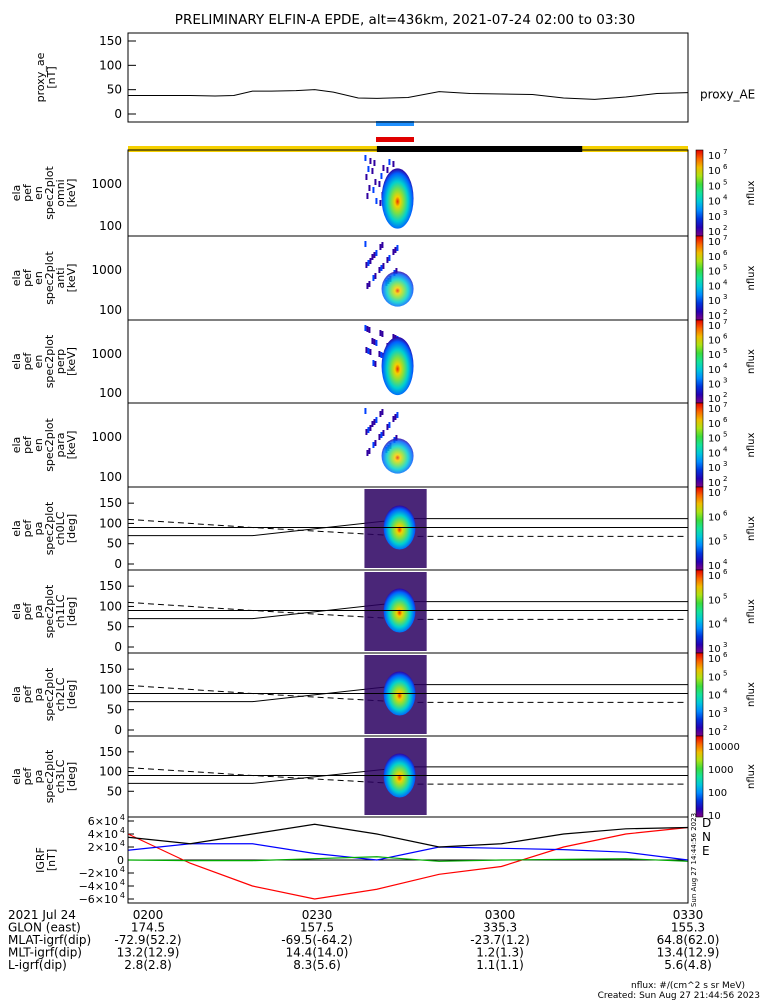 This screenshot has height=1000, width=775. Describe the element at coordinates (148, 965) in the screenshot. I see `footer-value: 2.8(2.8)` at that location.